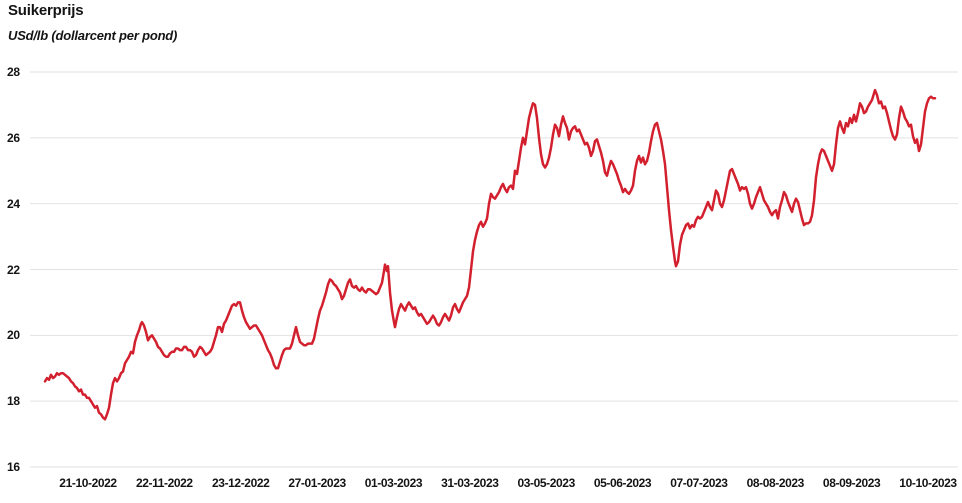 This screenshot has height=503, width=962. Describe the element at coordinates (13, 203) in the screenshot. I see `y-tick-label-24: 24` at that location.